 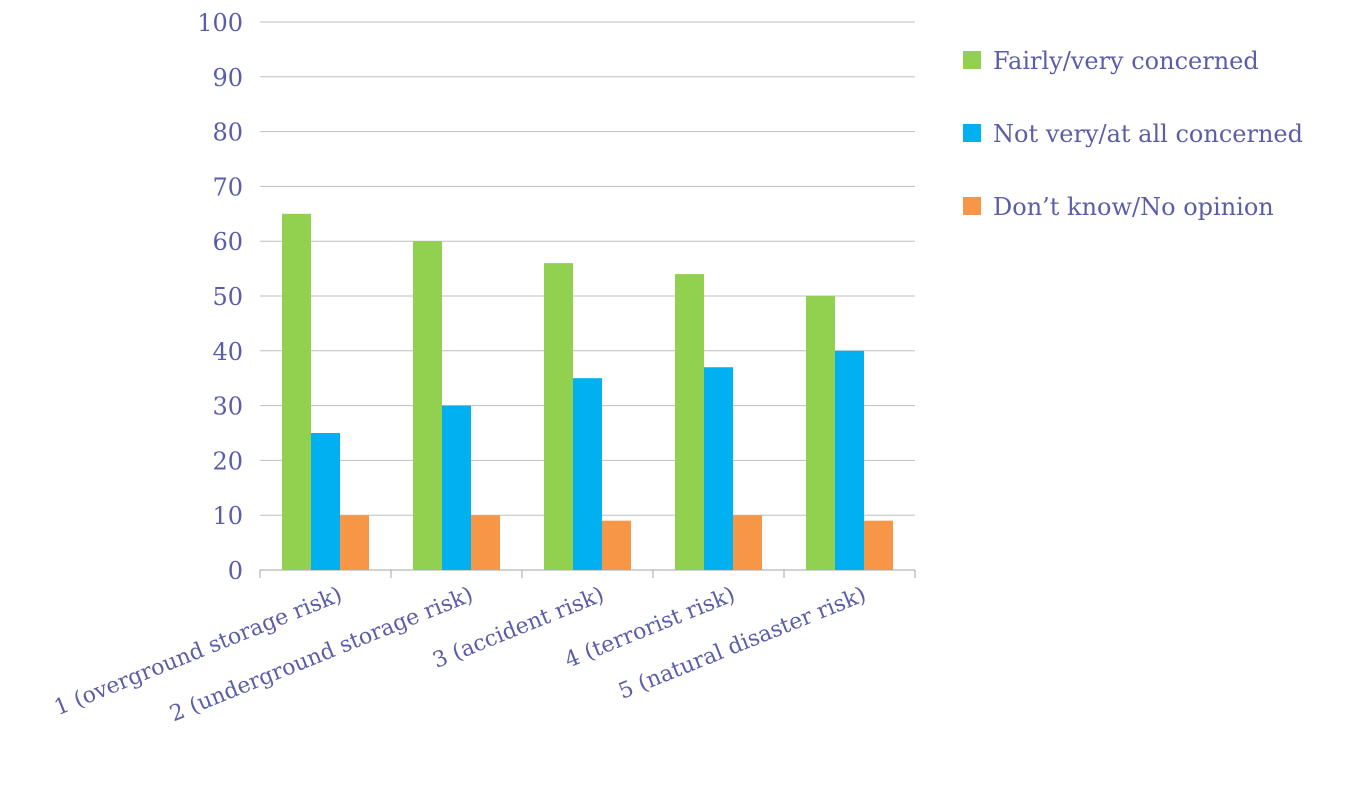 What do you see at coordinates (1133, 207) in the screenshot?
I see `legend-label: Don’t know/No opinion` at bounding box center [1133, 207].